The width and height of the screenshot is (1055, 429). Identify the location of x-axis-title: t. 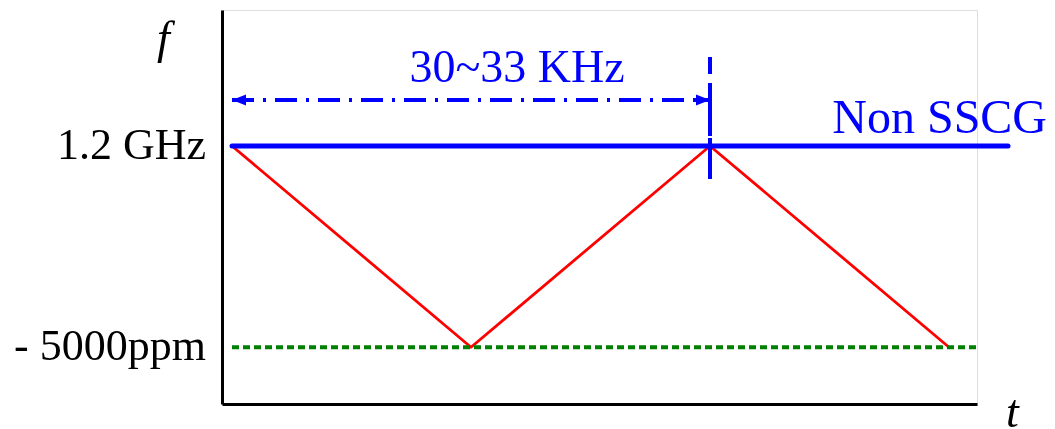
(1013, 407).